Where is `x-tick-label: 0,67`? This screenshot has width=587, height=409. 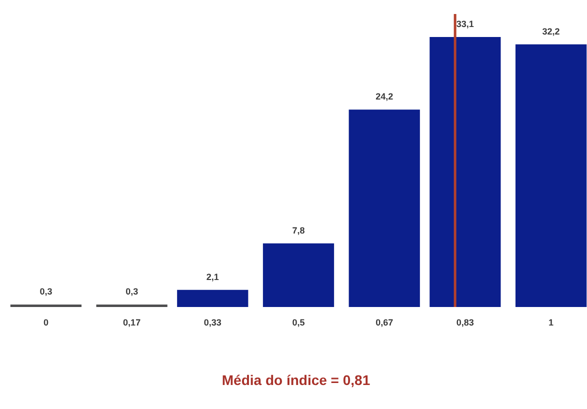
x-tick-label: 0,67 is located at coordinates (385, 322).